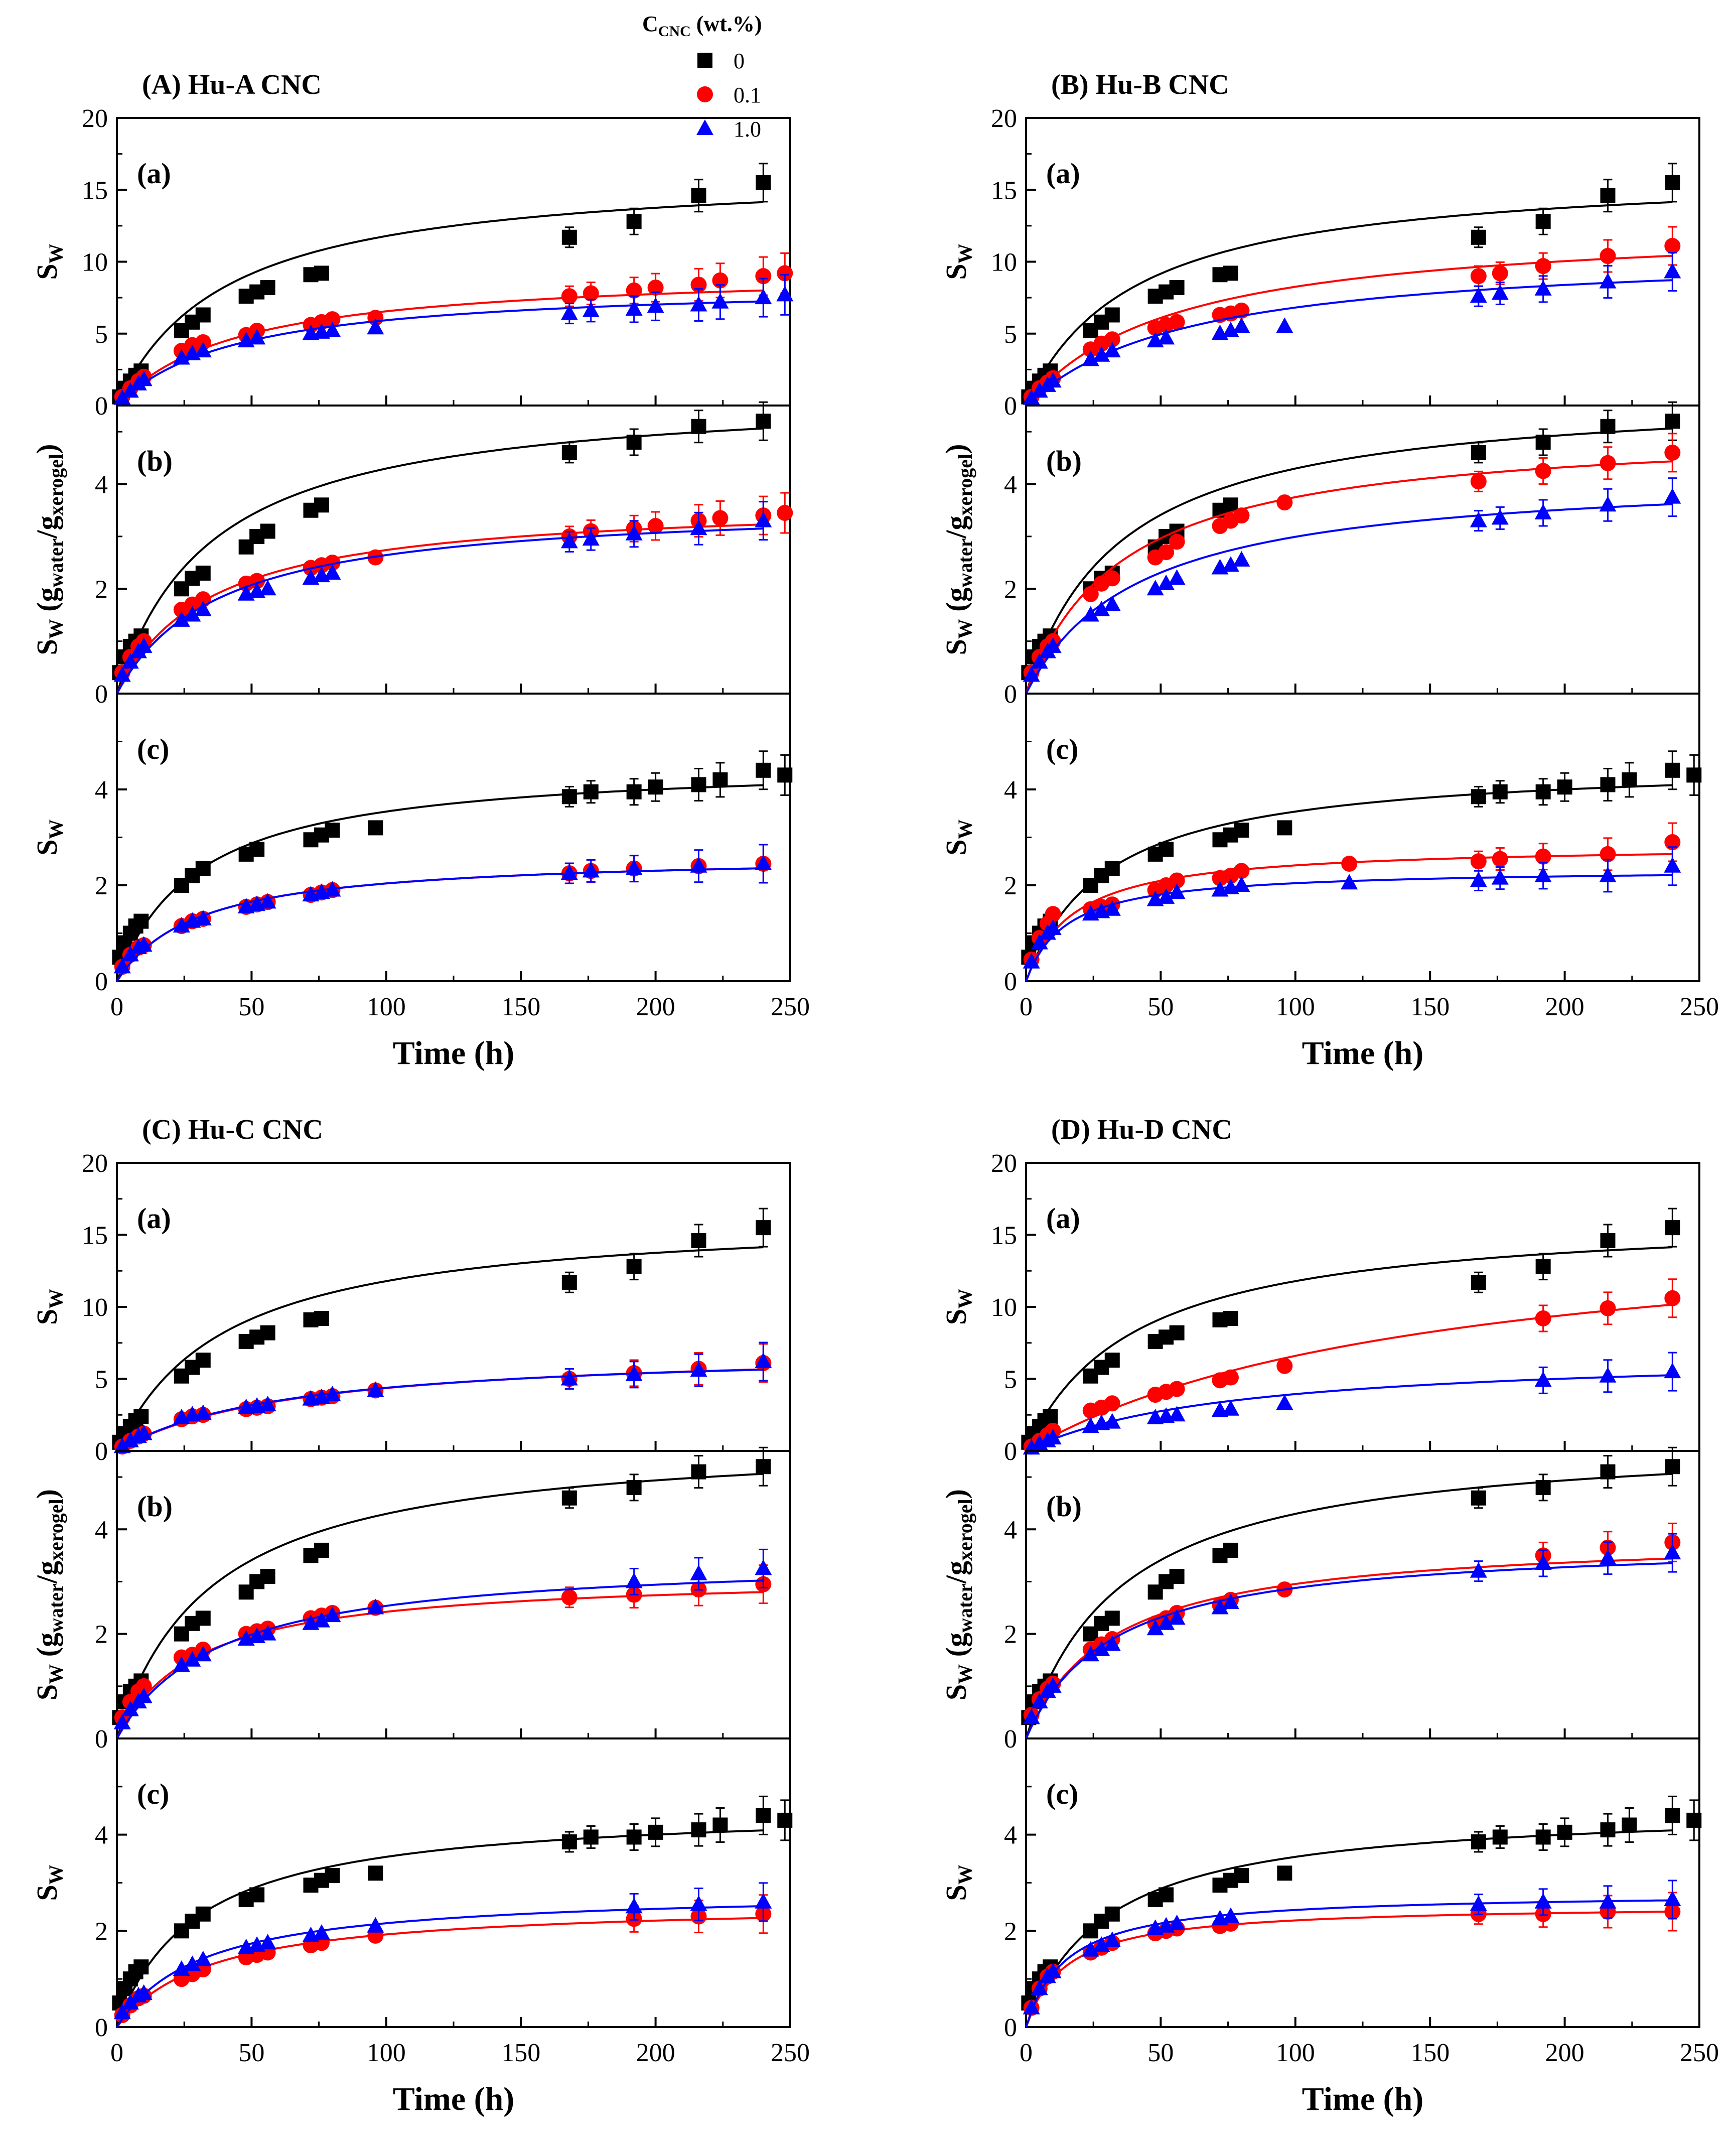 This screenshot has width=1736, height=2146. Describe the element at coordinates (520, 2053) in the screenshot. I see `x-tick-label: 150` at that location.